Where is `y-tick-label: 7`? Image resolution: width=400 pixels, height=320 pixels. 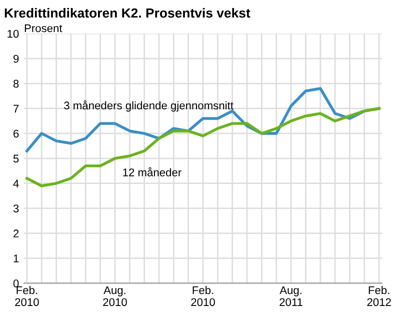 y-tick-label: 7 is located at coordinates (16, 108).